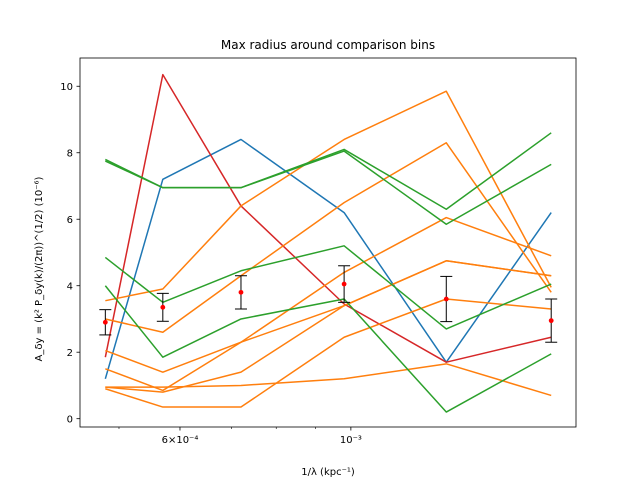 The width and height of the screenshot is (640, 480). Describe the element at coordinates (66, 87) in the screenshot. I see `y-tick-label-10: 10` at that location.